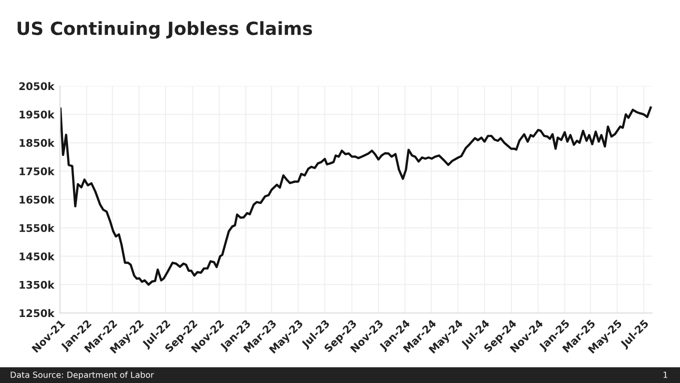 The width and height of the screenshot is (680, 383). I want to click on y-tick-label: 1750k, so click(37, 171).